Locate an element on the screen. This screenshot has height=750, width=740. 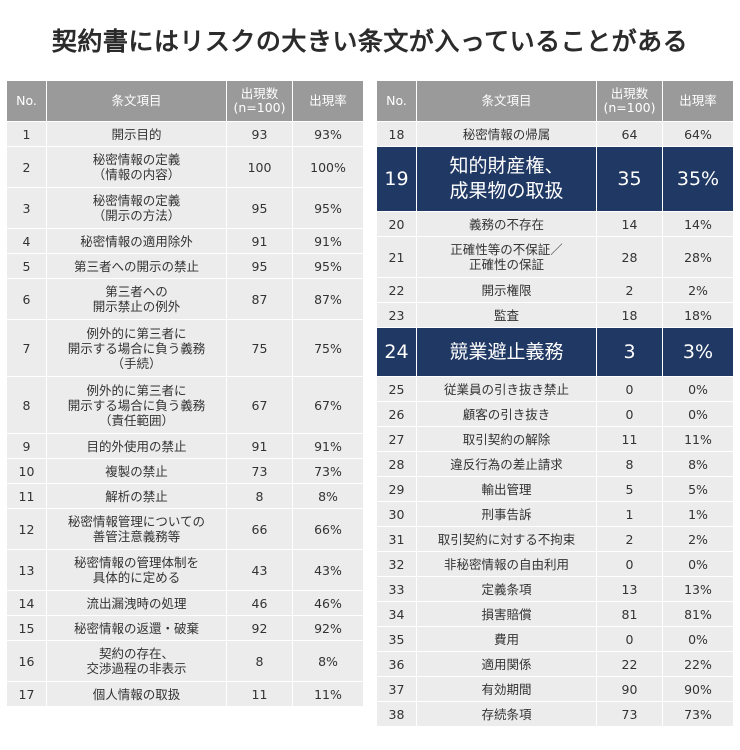
cell-item: 刑事告訴 is located at coordinates (507, 514).